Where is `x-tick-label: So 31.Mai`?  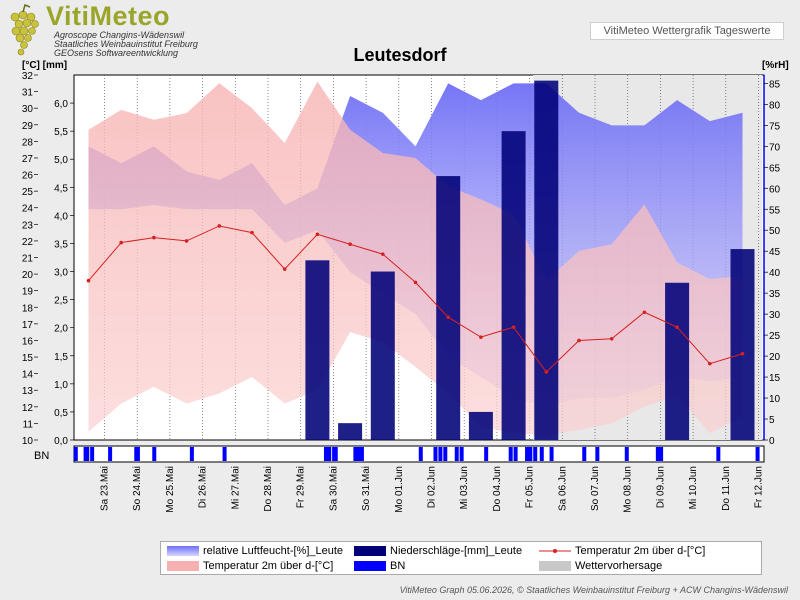
x-tick-label: So 31.Mai is located at coordinates (366, 488).